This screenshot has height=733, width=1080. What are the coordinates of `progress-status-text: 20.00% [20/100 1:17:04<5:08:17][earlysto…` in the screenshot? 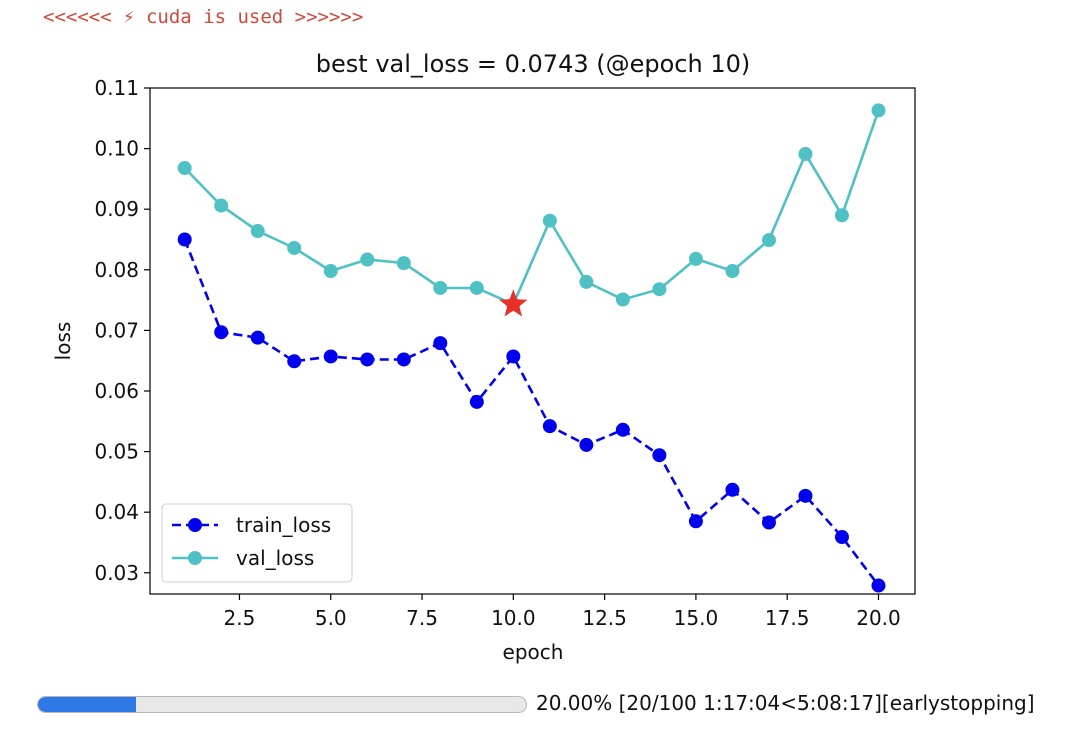 It's located at (785, 703).